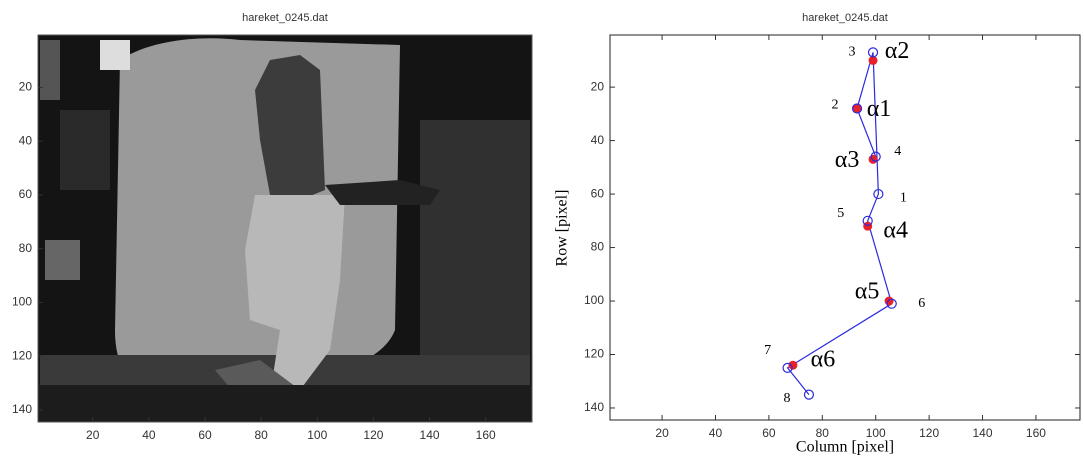 The image size is (1084, 459). Describe the element at coordinates (903, 197) in the screenshot. I see `joint-label: 1` at that location.